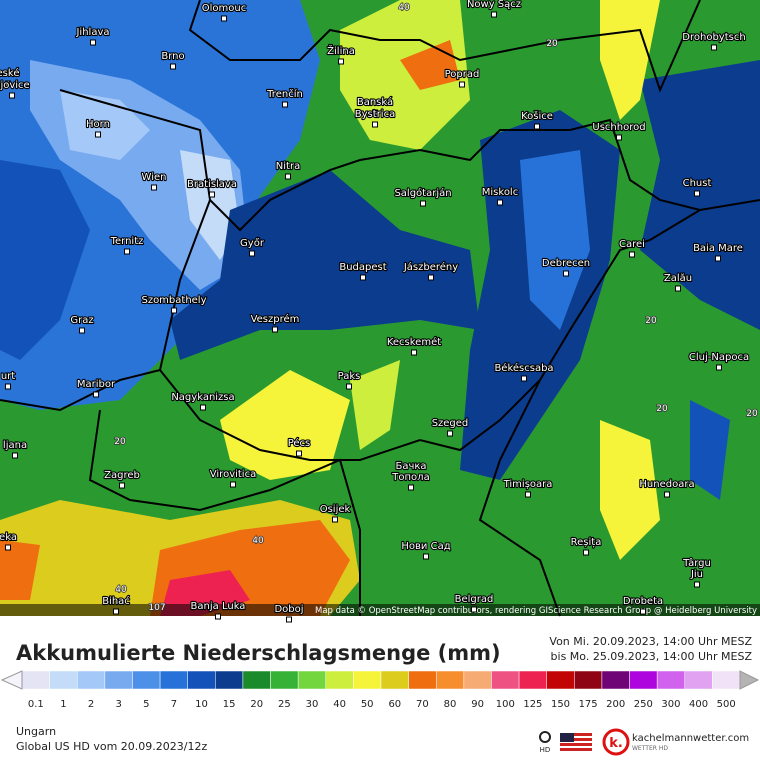  Describe the element at coordinates (422, 704) in the screenshot. I see `legend-label: 70` at that location.